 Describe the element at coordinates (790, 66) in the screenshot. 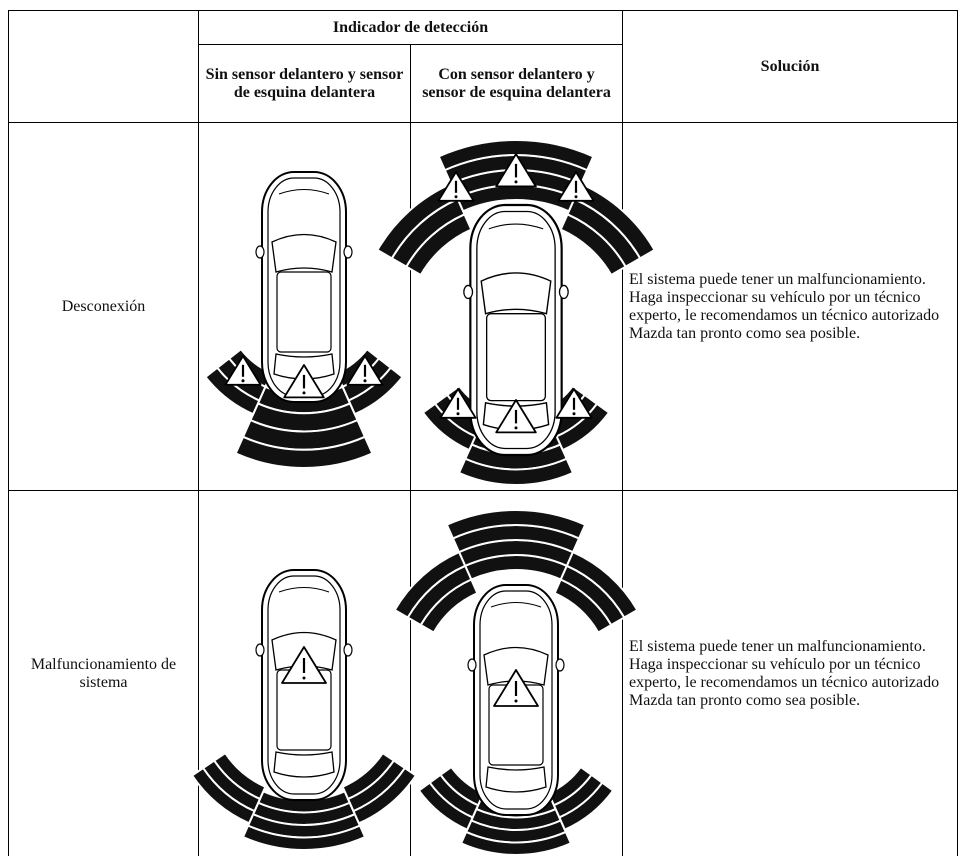

I see `solution-header: Solución` at that location.